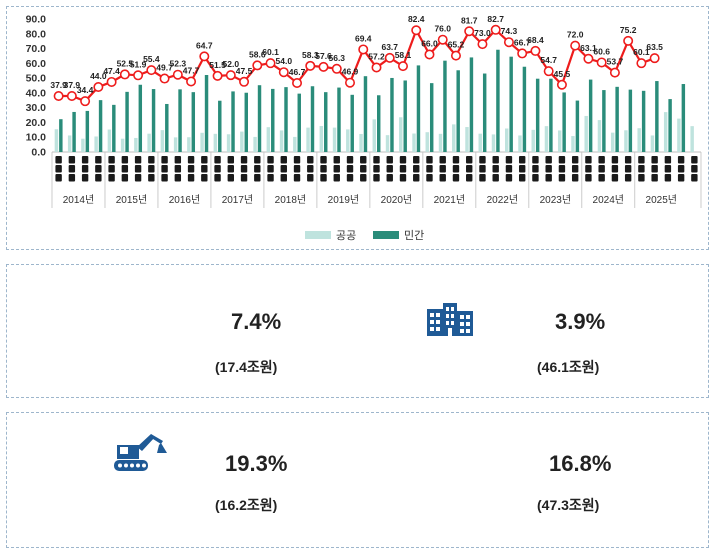 This screenshot has height=553, width=715. What do you see at coordinates (38, 153) in the screenshot?
I see `y-tick-label: 0.0` at bounding box center [38, 153].